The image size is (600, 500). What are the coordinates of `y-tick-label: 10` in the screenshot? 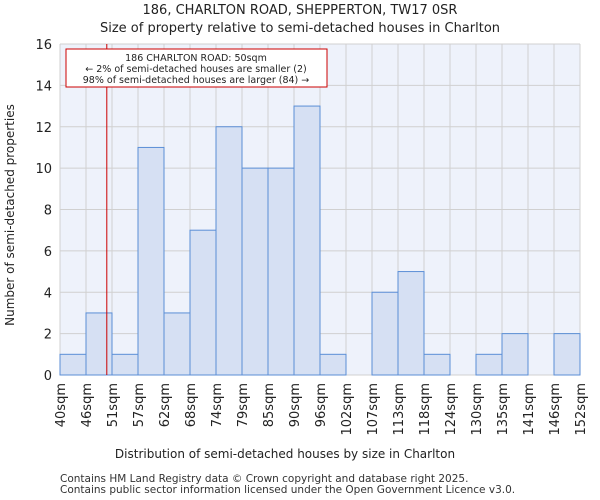 It's located at (43, 169).